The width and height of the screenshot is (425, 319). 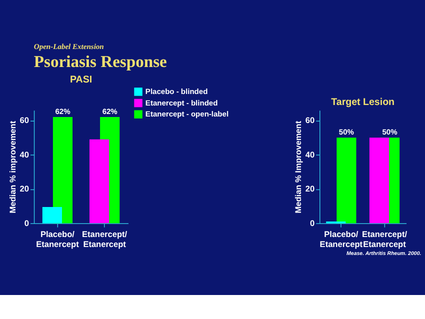 What do you see at coordinates (187, 114) in the screenshot?
I see `legend-label: Etanercept - open-label` at bounding box center [187, 114].